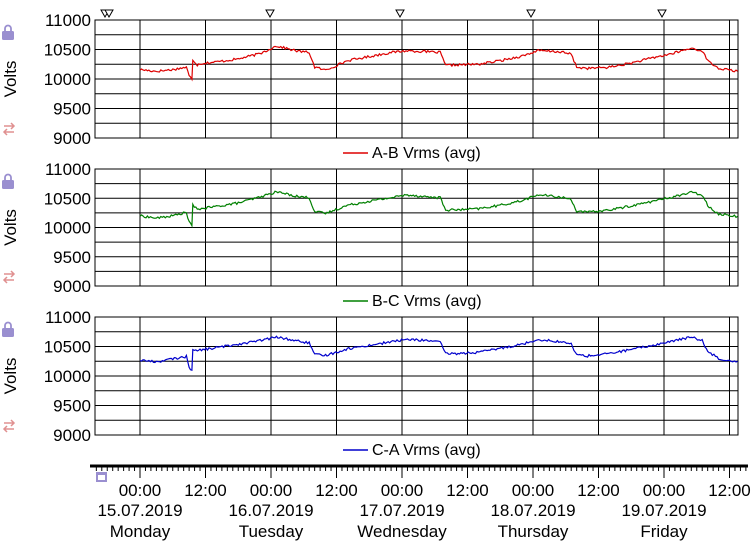 The height and width of the screenshot is (548, 754). What do you see at coordinates (533, 531) in the screenshot?
I see `x-day-label: Thursday` at bounding box center [533, 531].